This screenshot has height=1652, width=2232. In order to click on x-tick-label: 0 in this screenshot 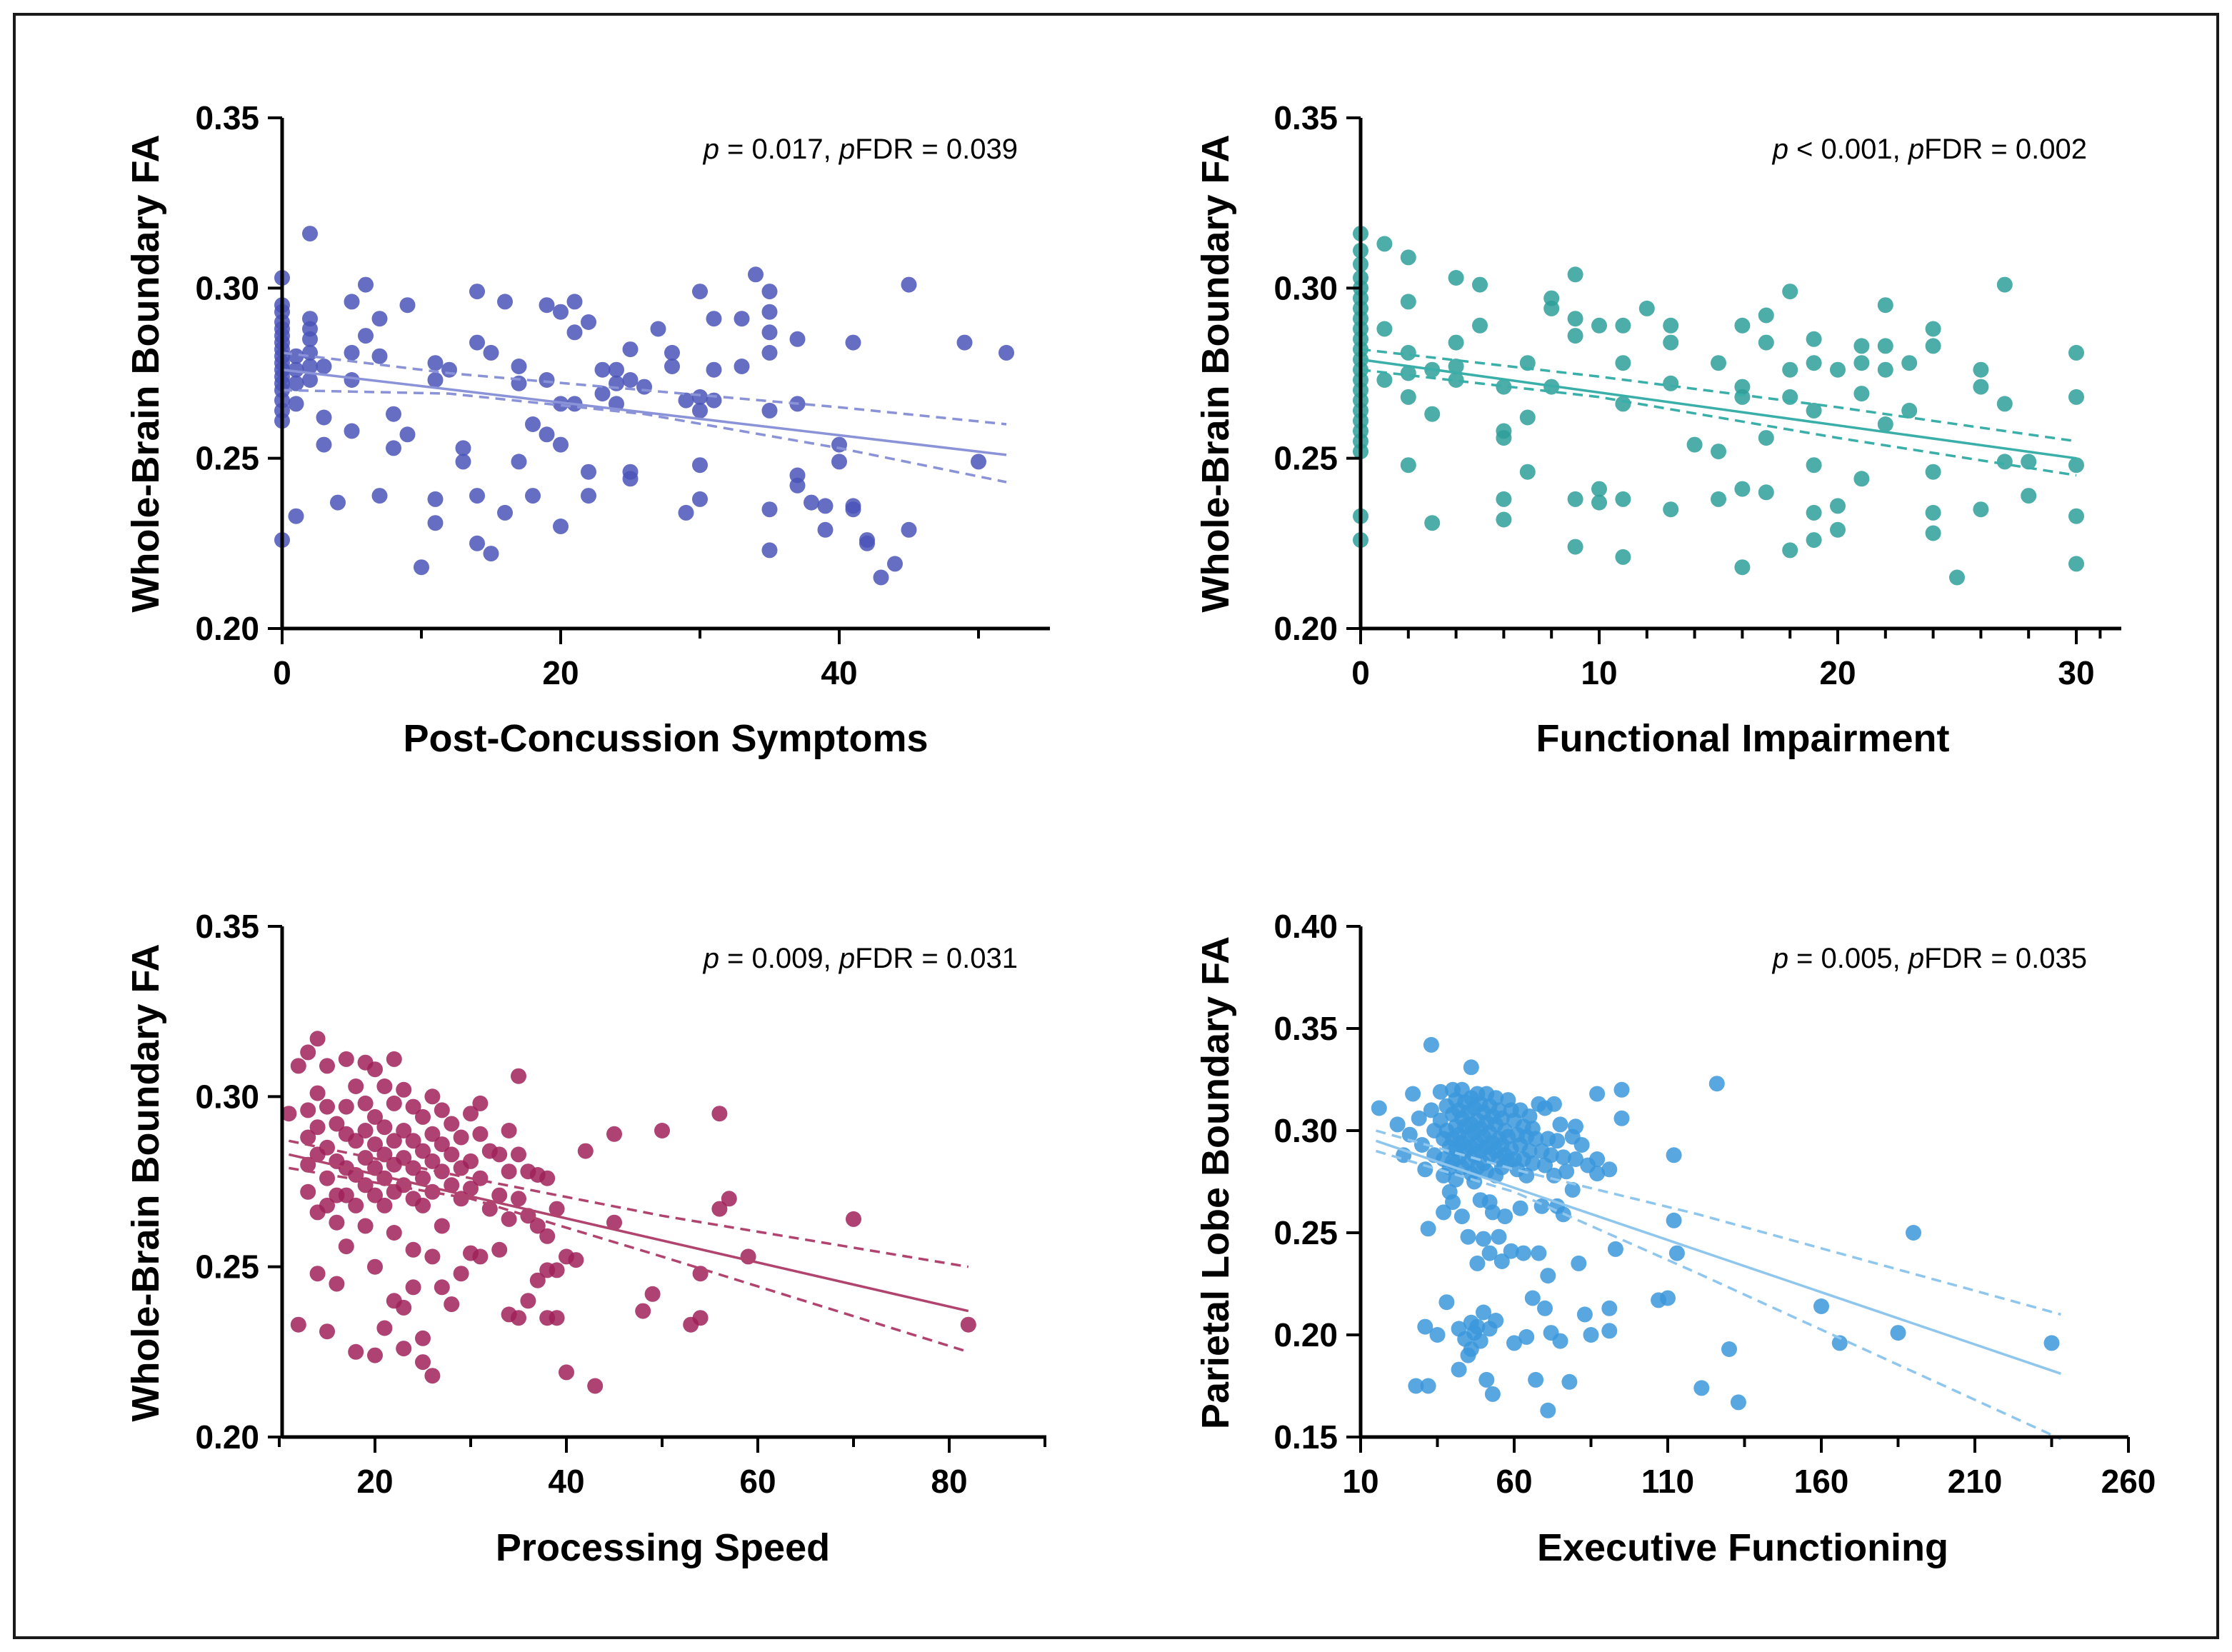, I will do `click(1360, 672)`.